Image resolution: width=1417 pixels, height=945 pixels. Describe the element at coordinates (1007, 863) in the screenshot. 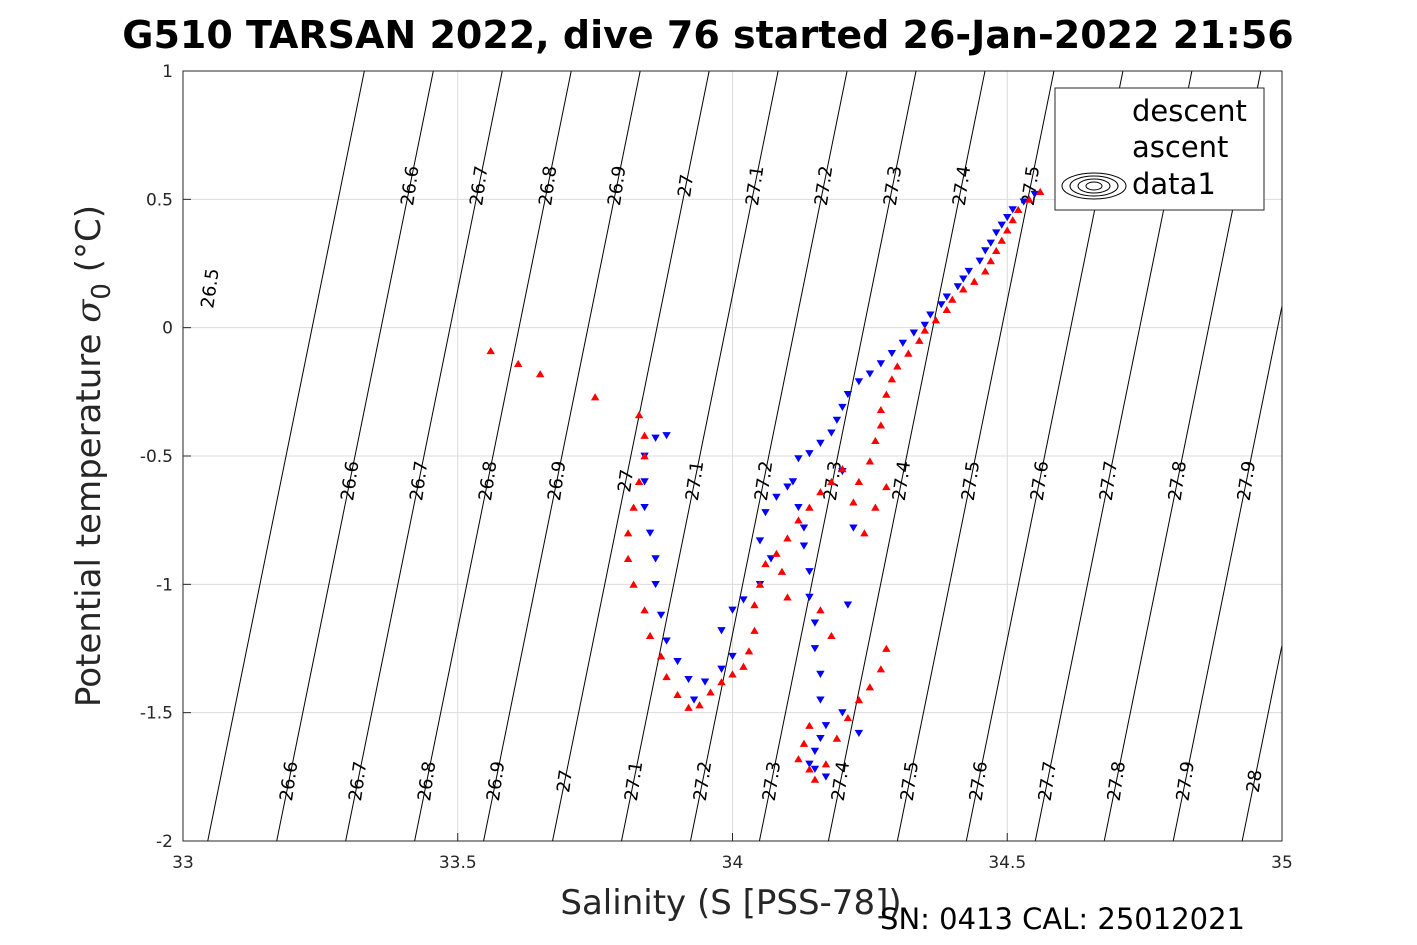

I see `x-tick-label: 34.5` at that location.